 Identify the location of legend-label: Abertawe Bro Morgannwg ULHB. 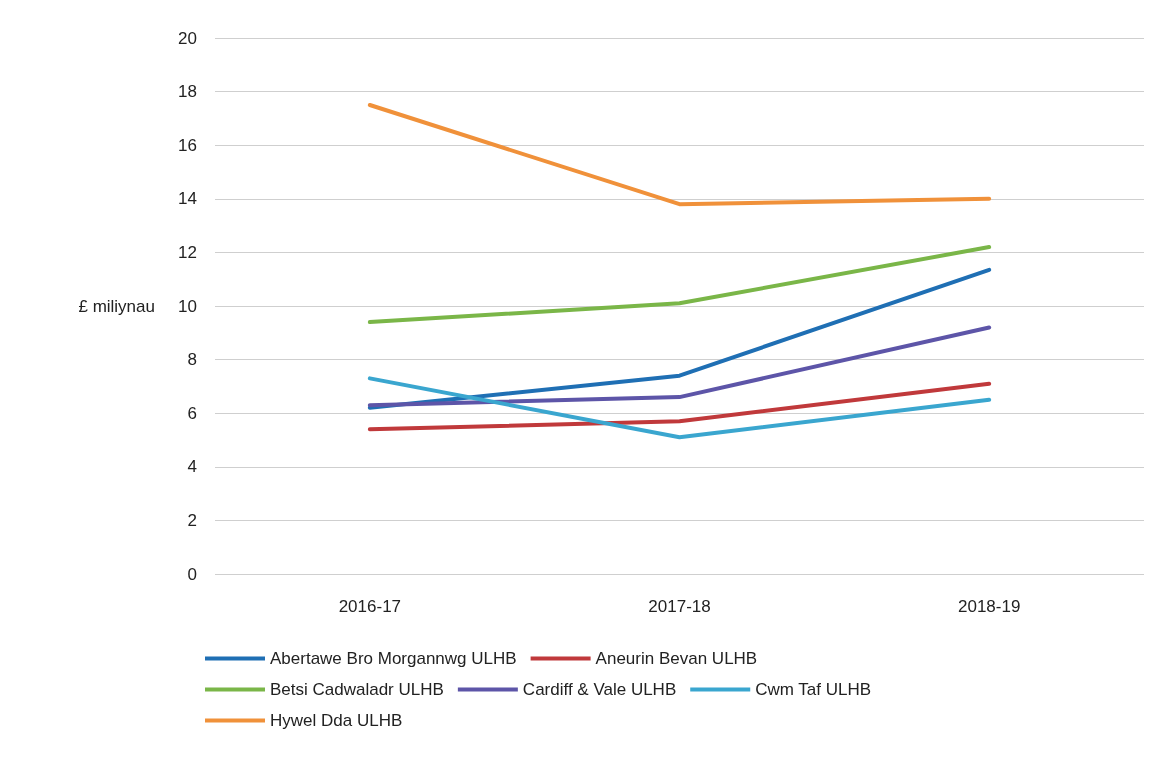
(393, 658).